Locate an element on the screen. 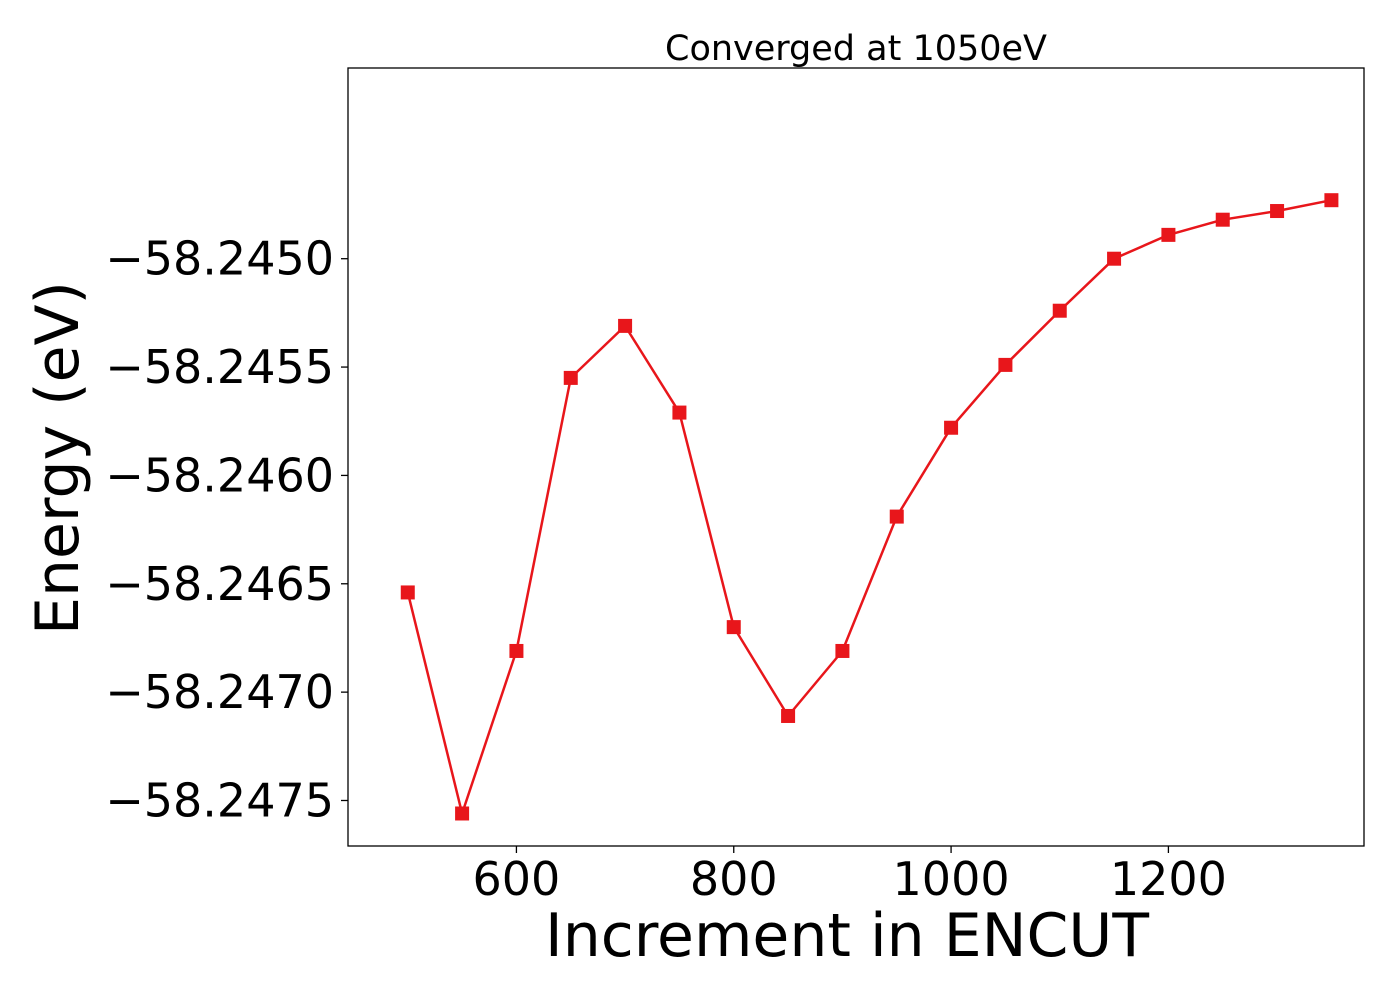 The height and width of the screenshot is (1000, 1400). x-tick-label: 1000 is located at coordinates (951, 879).